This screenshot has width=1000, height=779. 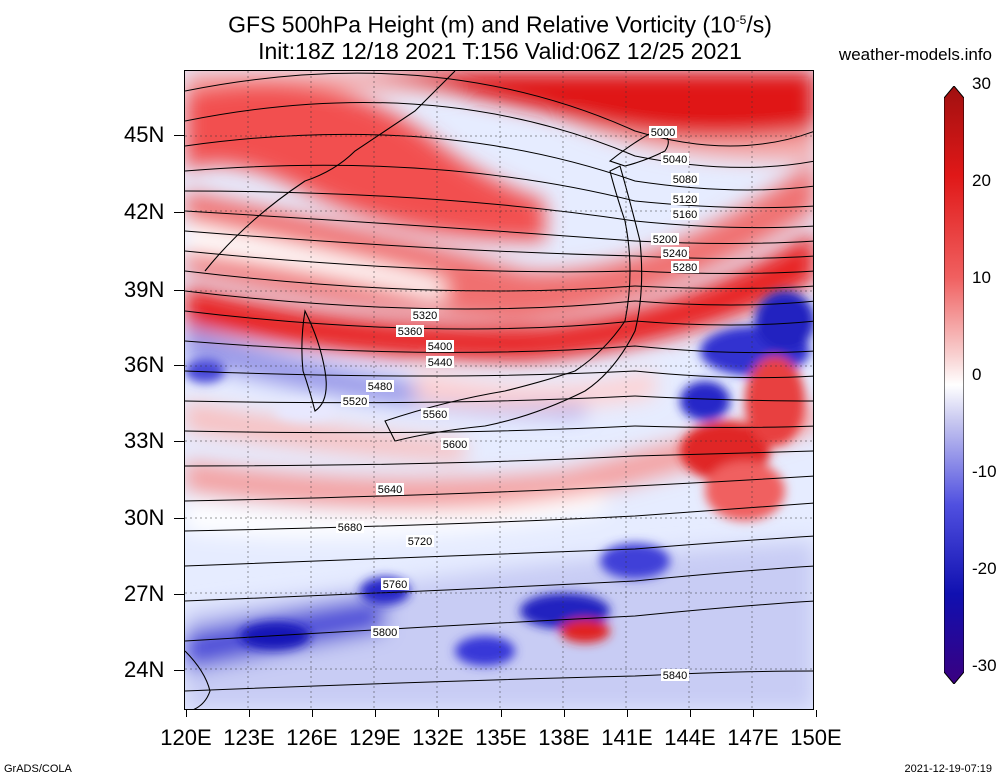 I want to click on contour-label: 5560, so click(x=435, y=415).